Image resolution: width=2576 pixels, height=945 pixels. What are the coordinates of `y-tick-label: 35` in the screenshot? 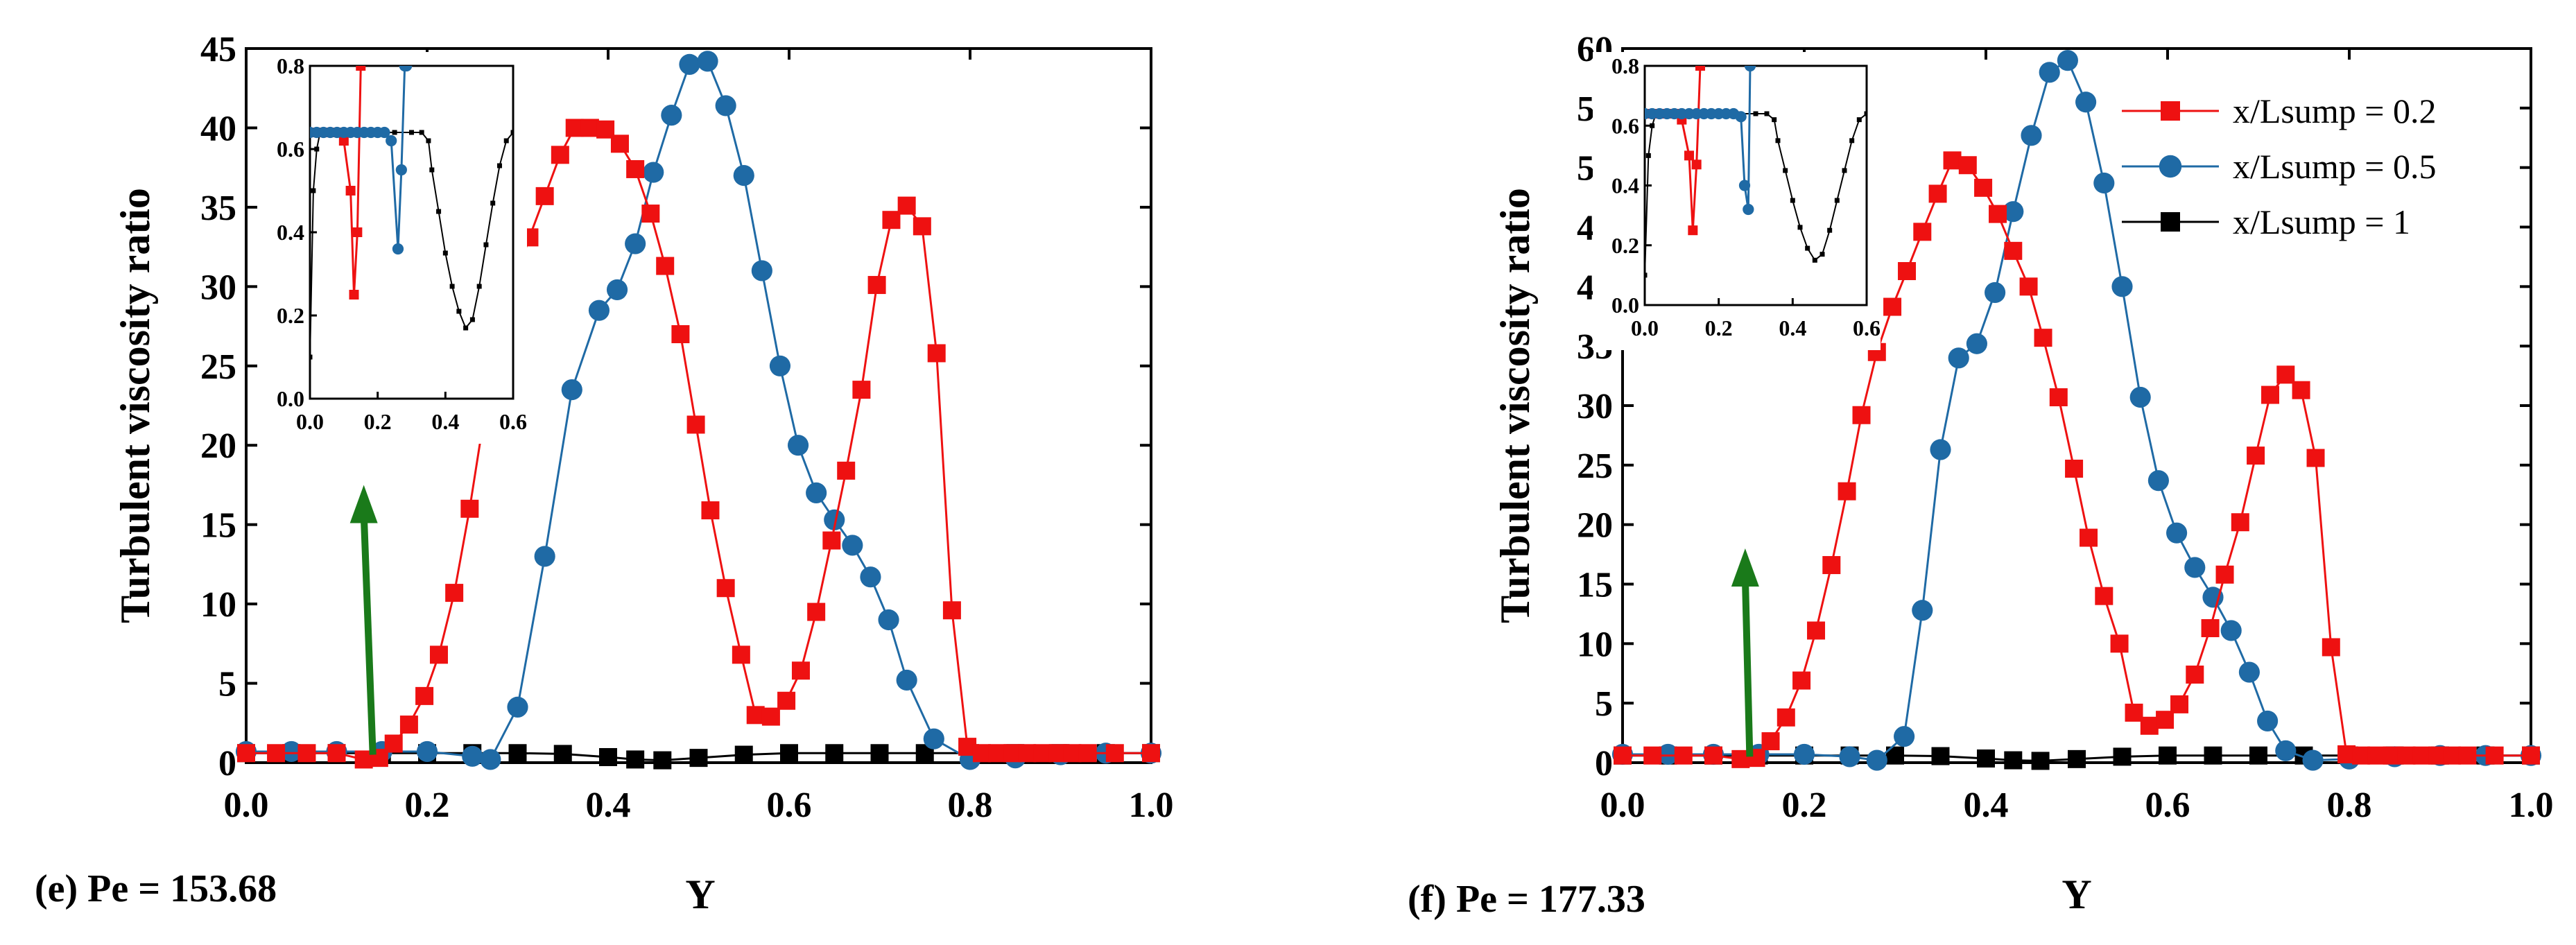 It's located at (218, 208).